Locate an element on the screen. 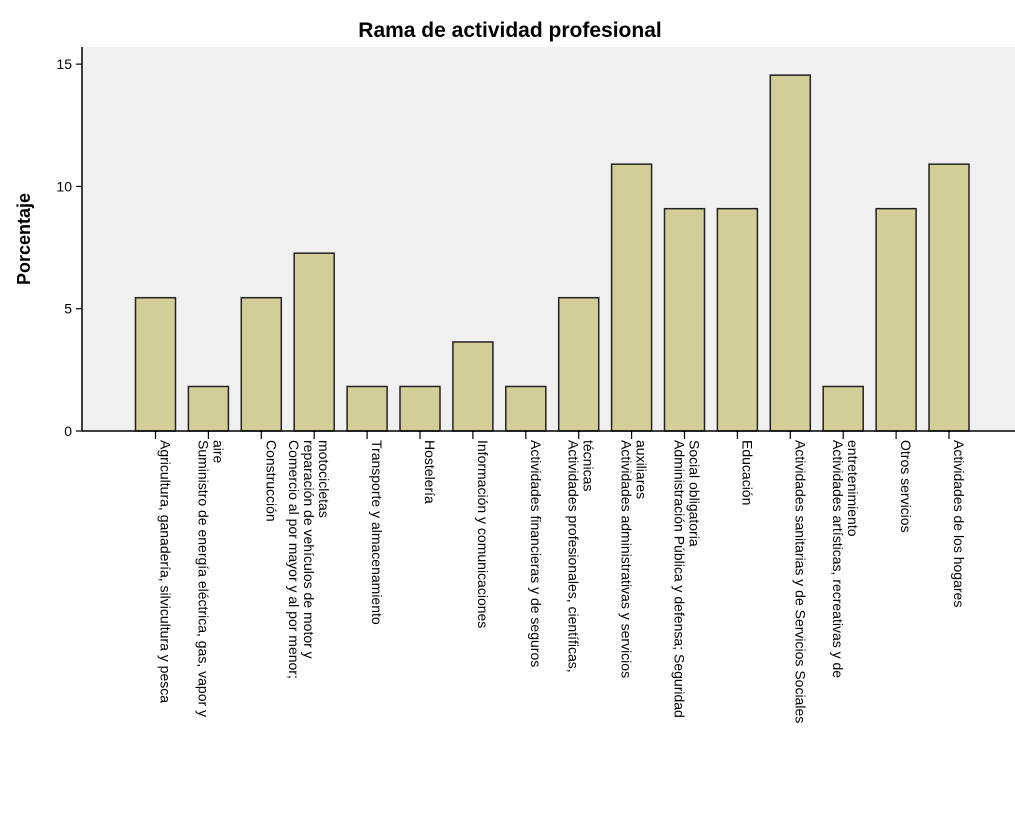  y-tick-label: 10 is located at coordinates (64, 186).